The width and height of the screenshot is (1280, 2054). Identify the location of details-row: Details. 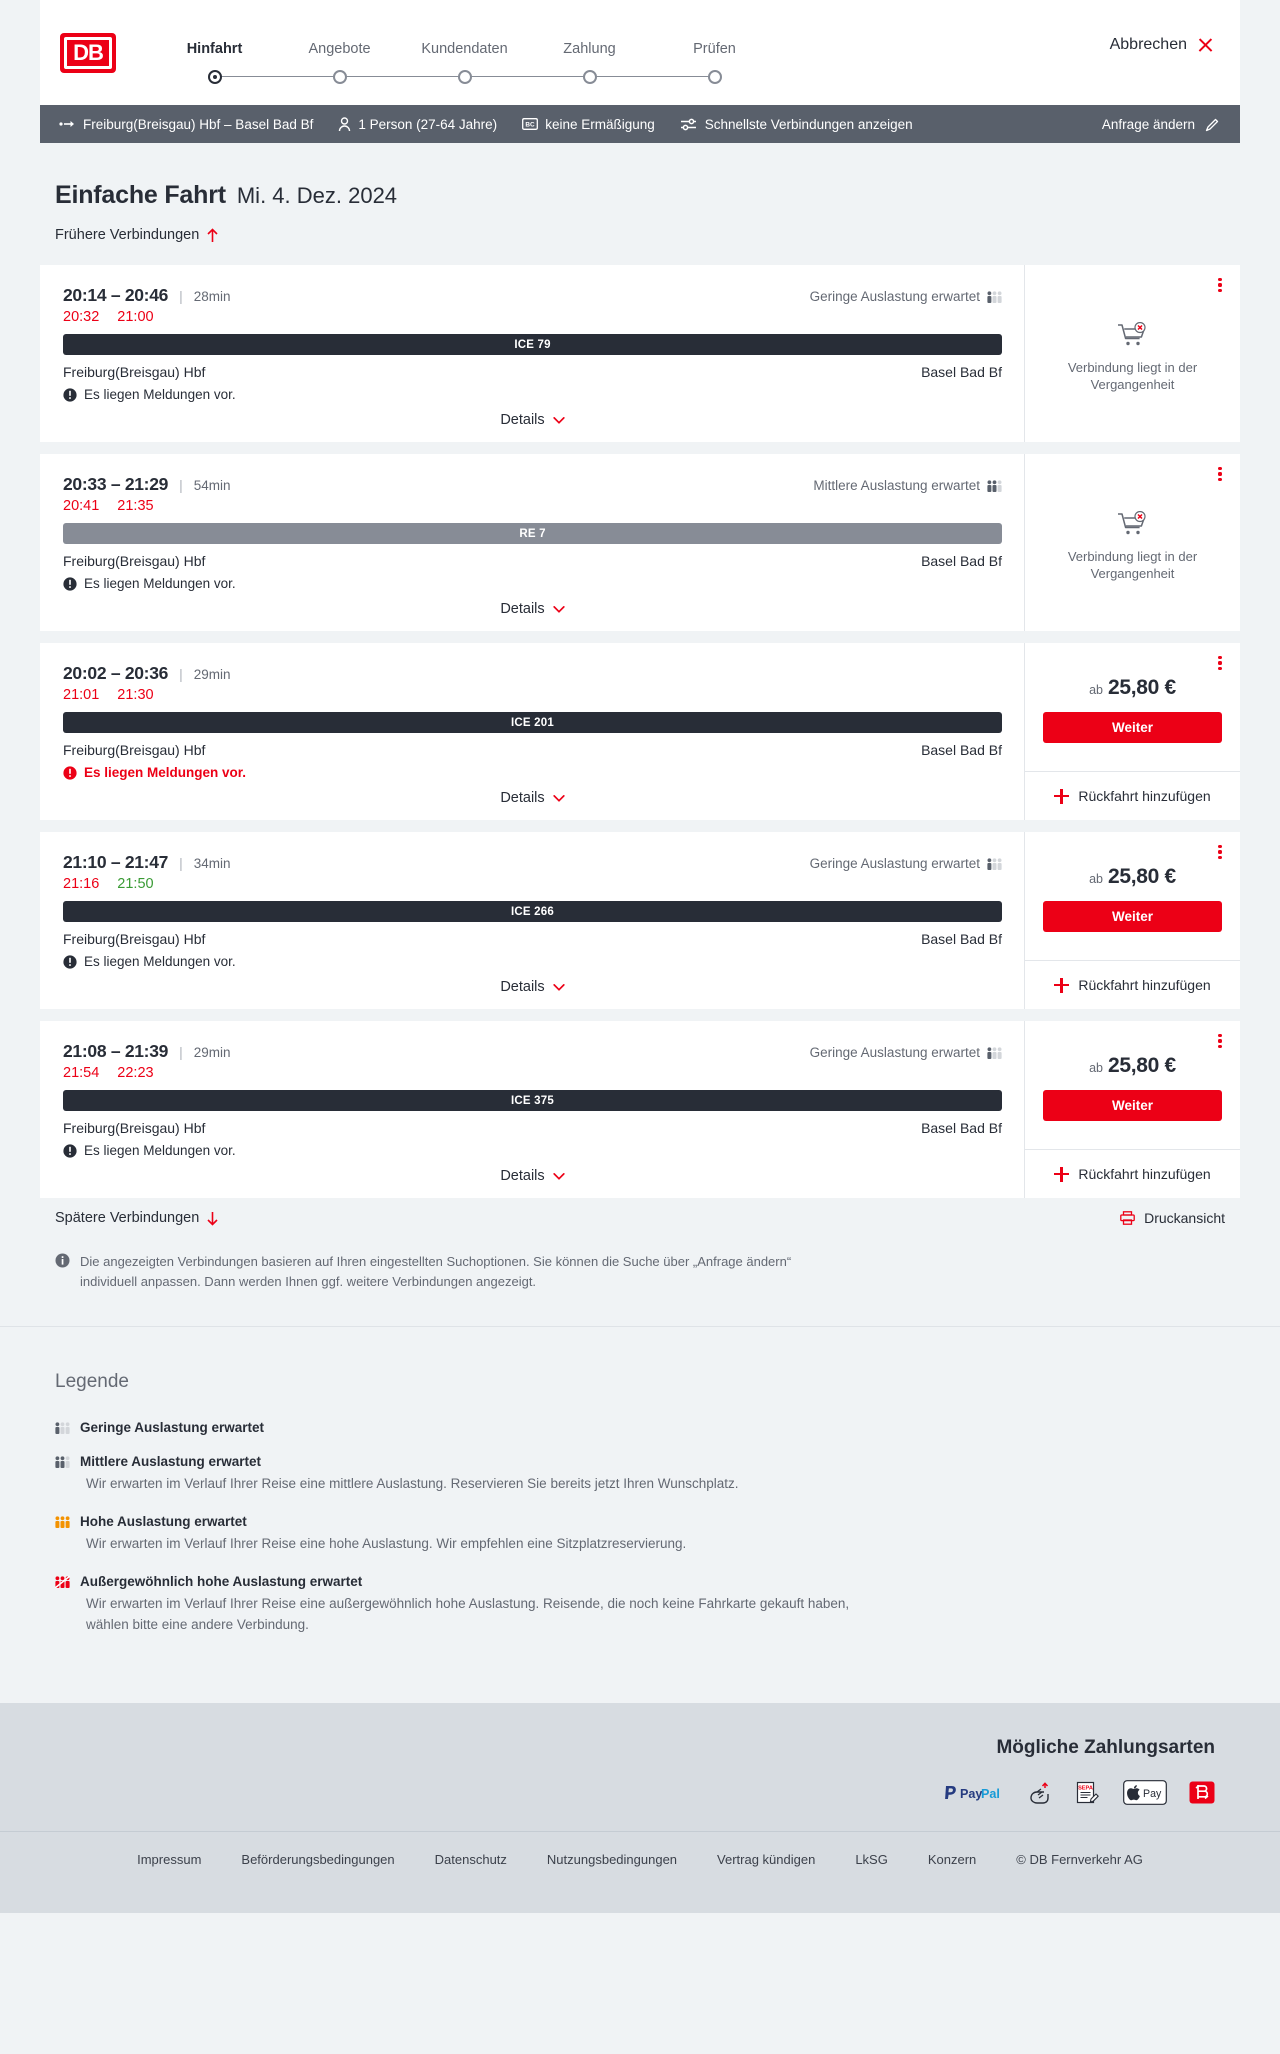
(532, 427).